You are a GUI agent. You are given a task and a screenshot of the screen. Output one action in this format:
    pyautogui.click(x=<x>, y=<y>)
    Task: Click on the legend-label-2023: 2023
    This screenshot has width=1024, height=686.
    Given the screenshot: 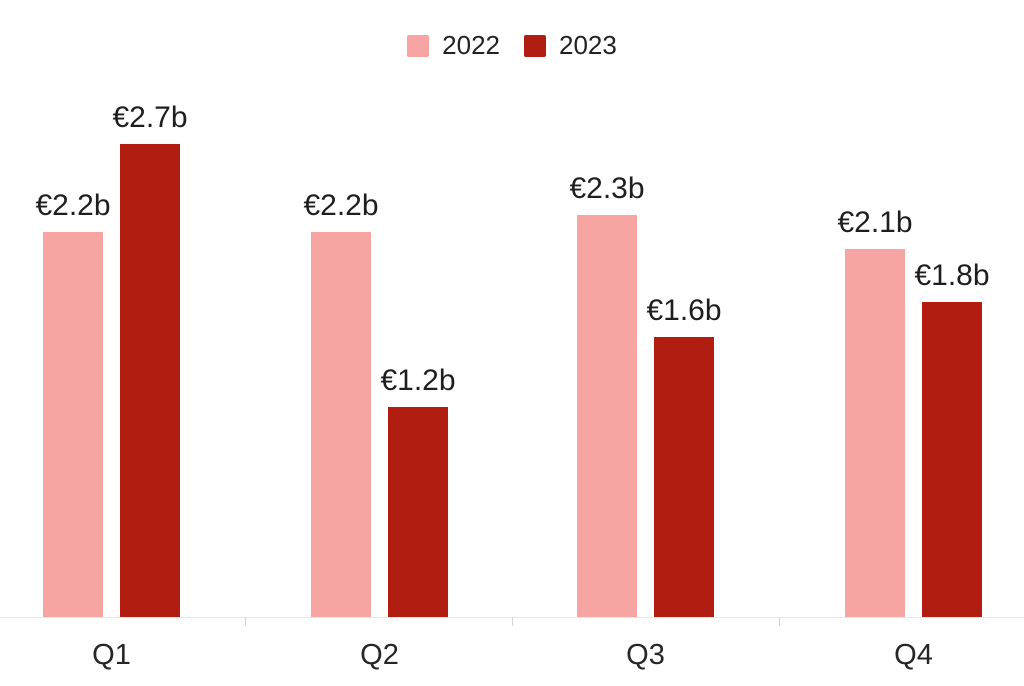 What is the action you would take?
    pyautogui.click(x=588, y=45)
    